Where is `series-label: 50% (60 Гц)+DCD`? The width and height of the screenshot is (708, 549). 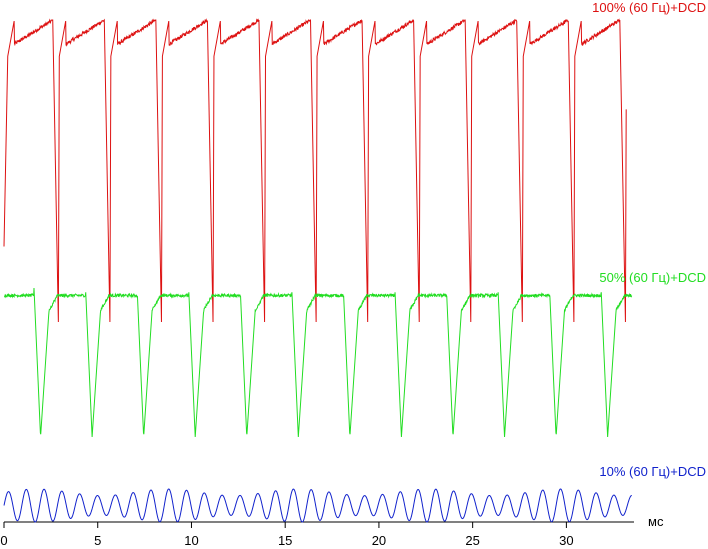
series-label: 50% (60 Гц)+DCD is located at coordinates (652, 277).